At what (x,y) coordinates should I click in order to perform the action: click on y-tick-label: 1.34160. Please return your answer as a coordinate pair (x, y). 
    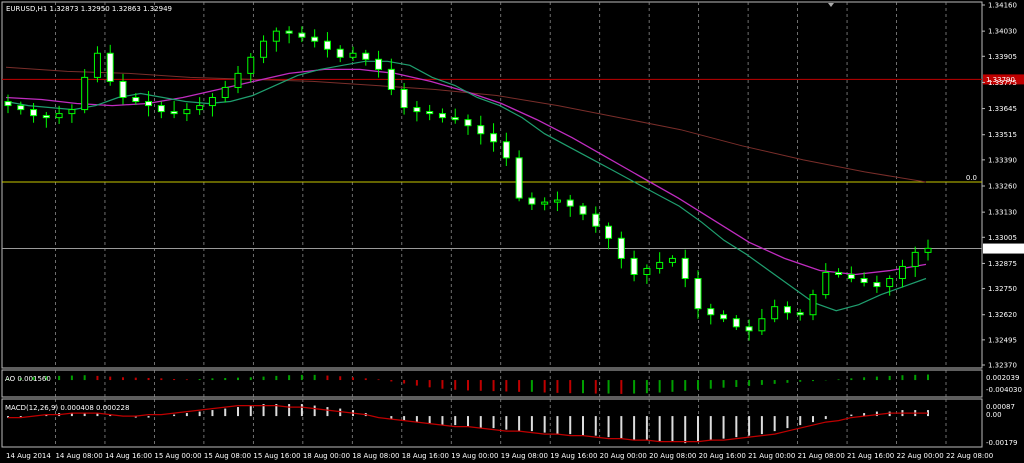
    Looking at the image, I should click on (1002, 6).